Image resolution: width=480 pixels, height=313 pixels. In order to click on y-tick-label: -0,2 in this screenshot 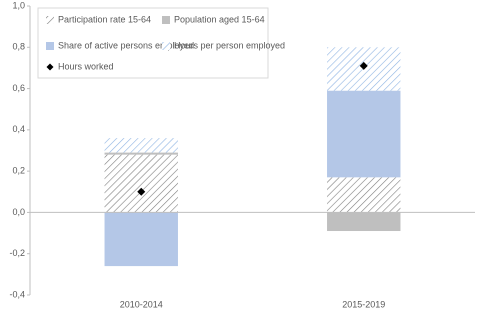, I will do `click(17, 253)`.